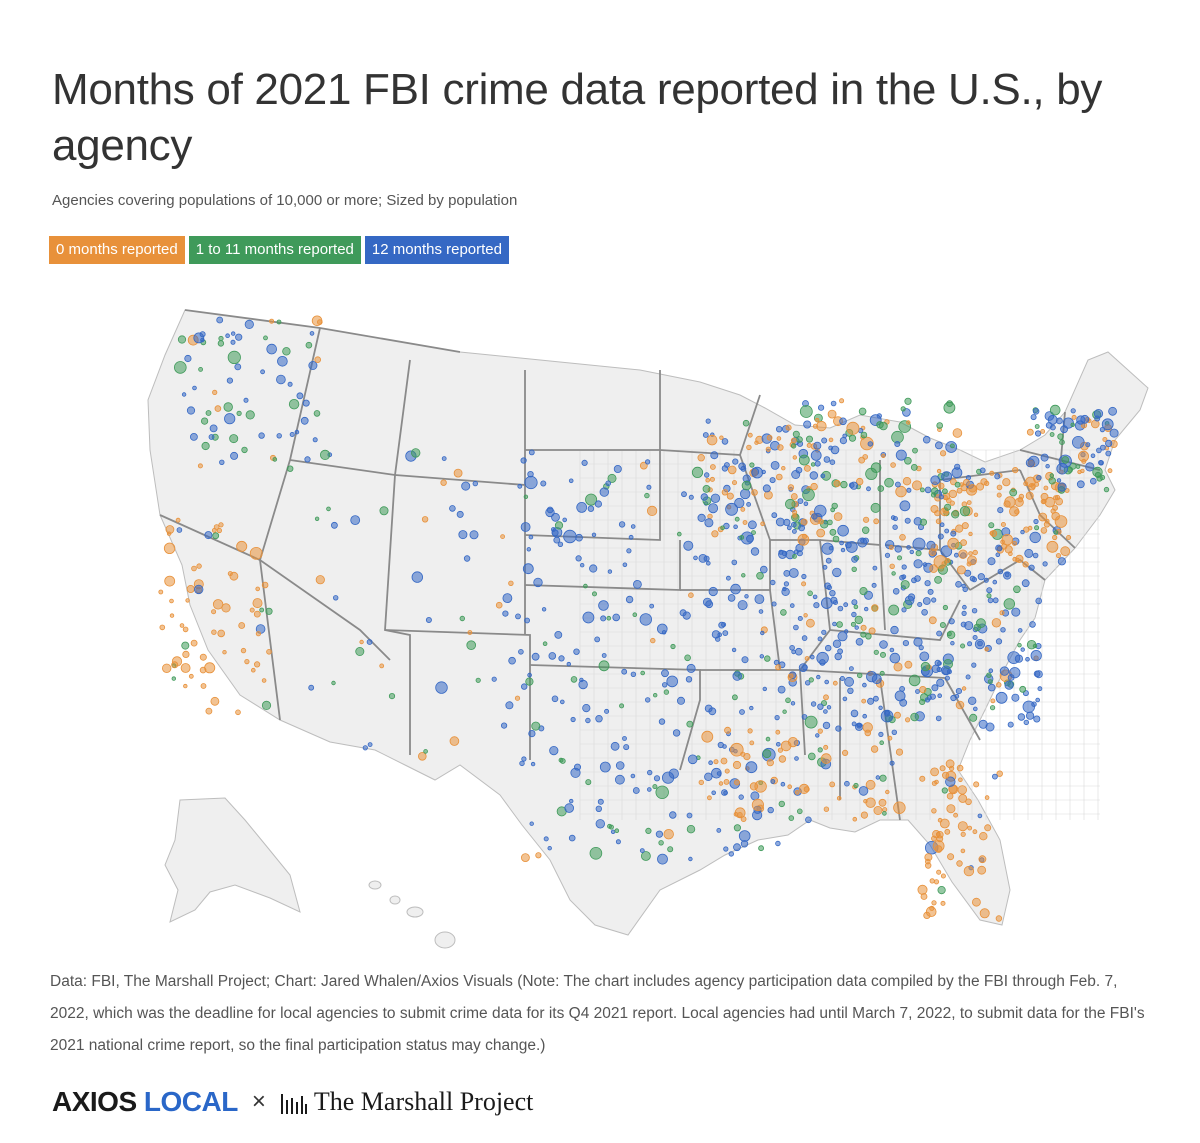 This screenshot has width=1200, height=1143. What do you see at coordinates (190, 1101) in the screenshot?
I see `local-logo-text: LOCAL` at bounding box center [190, 1101].